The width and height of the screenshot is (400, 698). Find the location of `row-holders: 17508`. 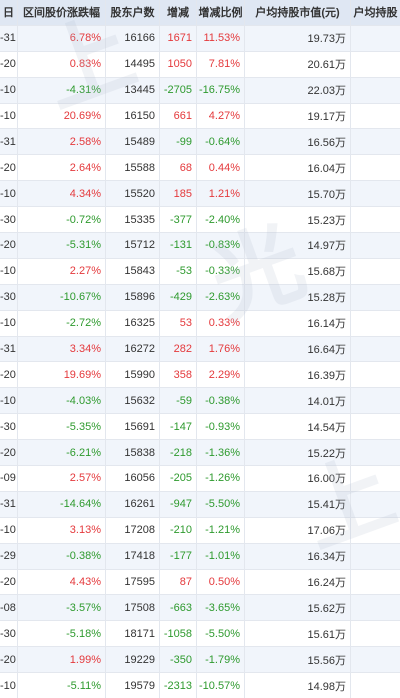

row-holders: 17508 is located at coordinates (133, 608).